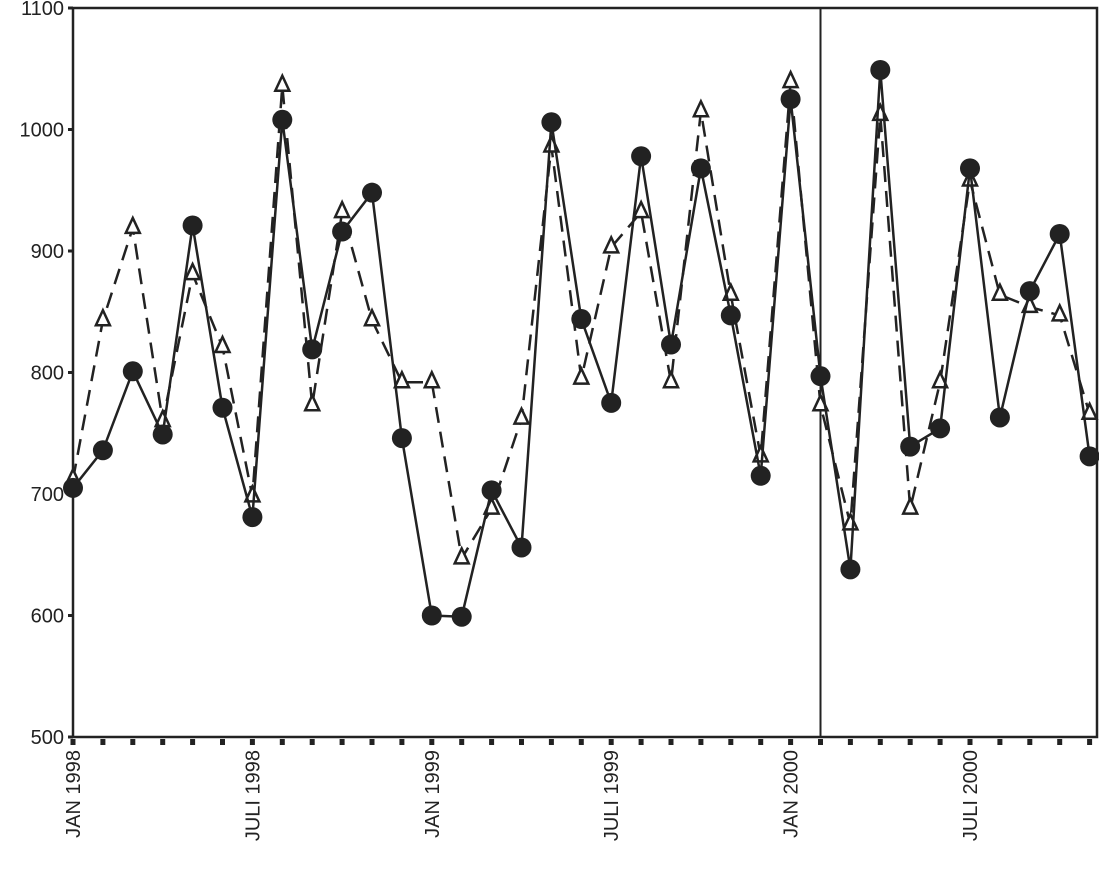 This screenshot has height=875, width=1099. I want to click on y-tick-label: 1000, so click(42, 131).